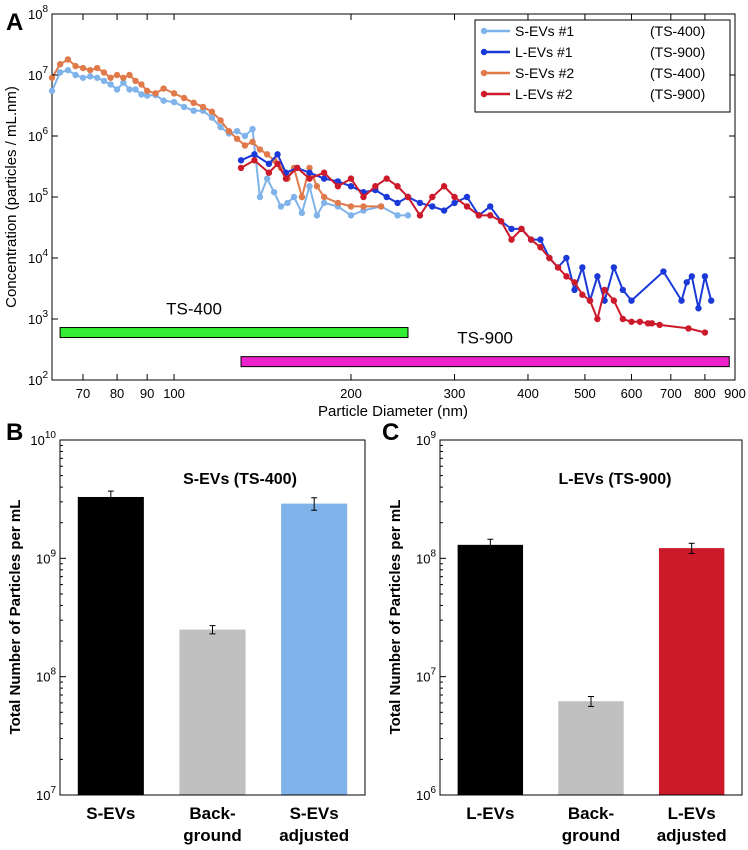 The width and height of the screenshot is (748, 850). What do you see at coordinates (38, 135) in the screenshot?
I see `y-tick-label: 10⁶` at bounding box center [38, 135].